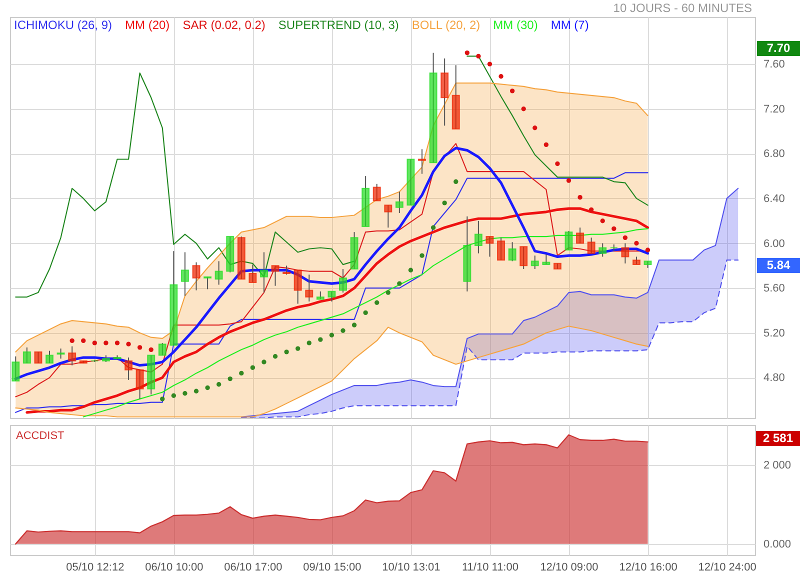 The width and height of the screenshot is (800, 580). Describe the element at coordinates (774, 154) in the screenshot. I see `y-tick-label: 6.80` at that location.